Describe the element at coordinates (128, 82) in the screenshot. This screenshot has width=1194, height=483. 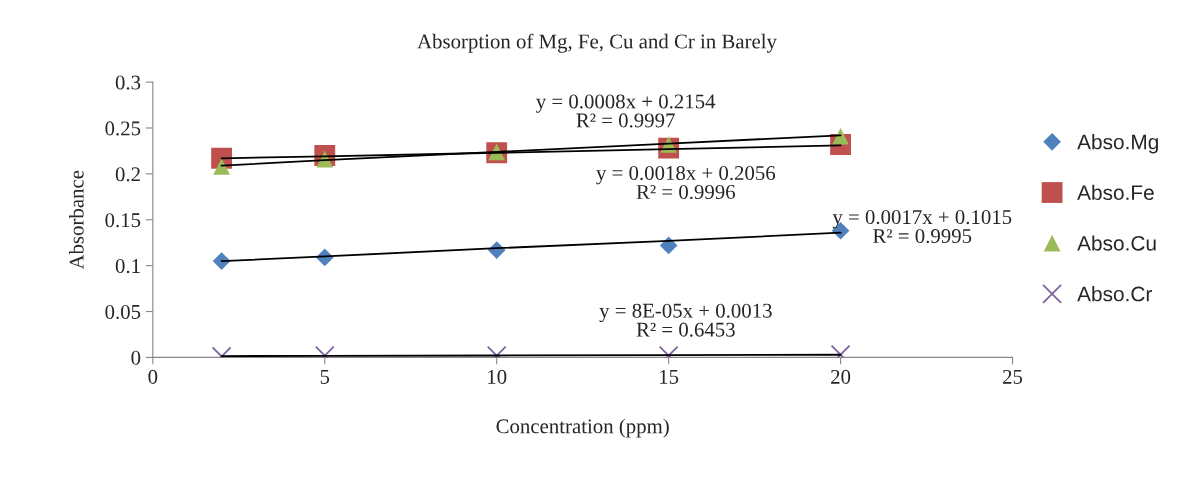
I see `y-tick-label: 0.3` at that location.